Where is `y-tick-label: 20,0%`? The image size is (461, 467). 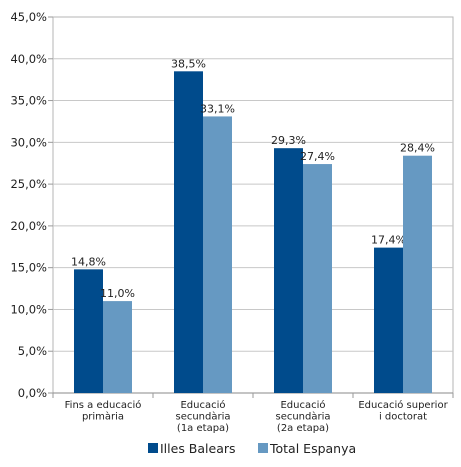
y-tick-label: 20,0% is located at coordinates (28, 226).